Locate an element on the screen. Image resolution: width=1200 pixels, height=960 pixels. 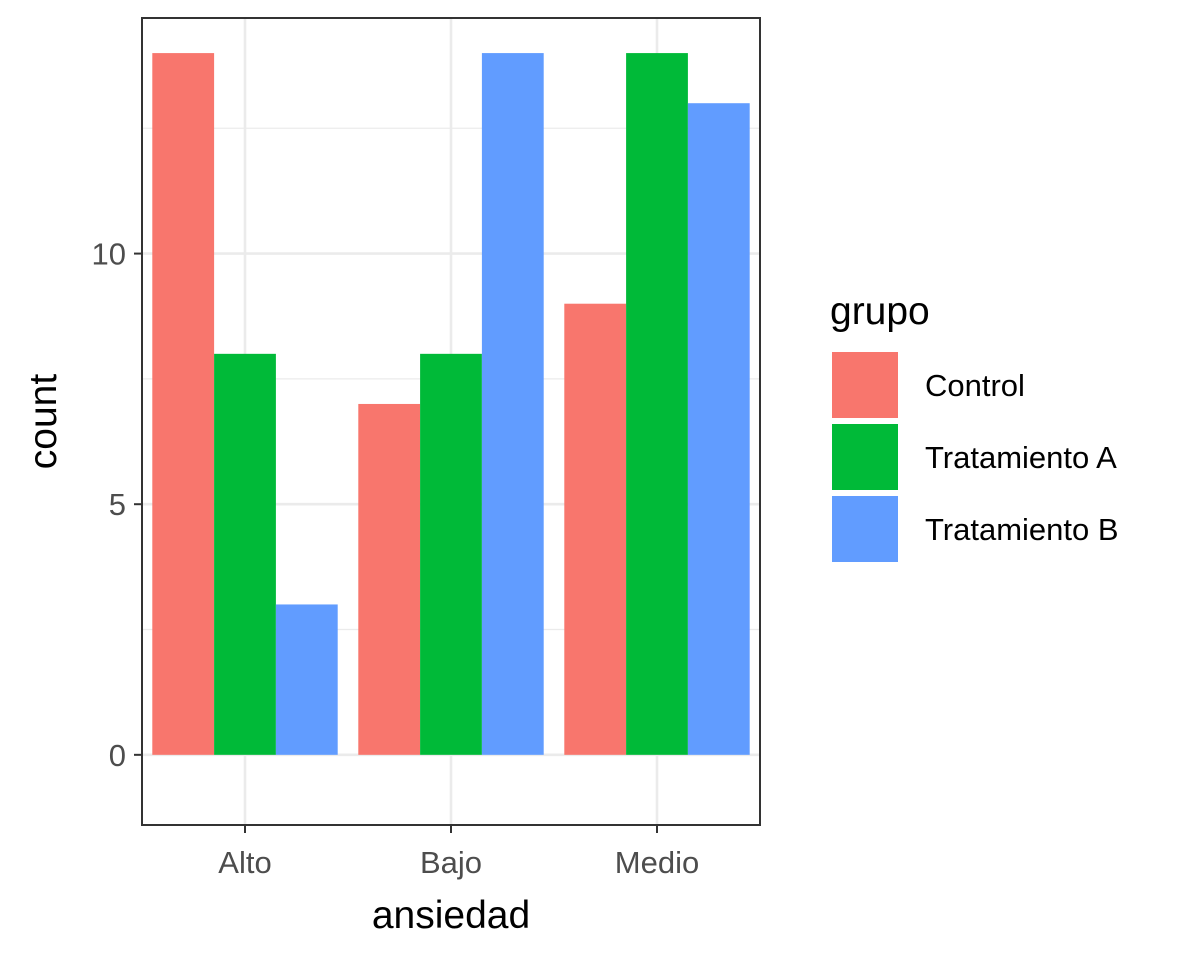
bar-tratamiento-b-bajo is located at coordinates (512, 404).